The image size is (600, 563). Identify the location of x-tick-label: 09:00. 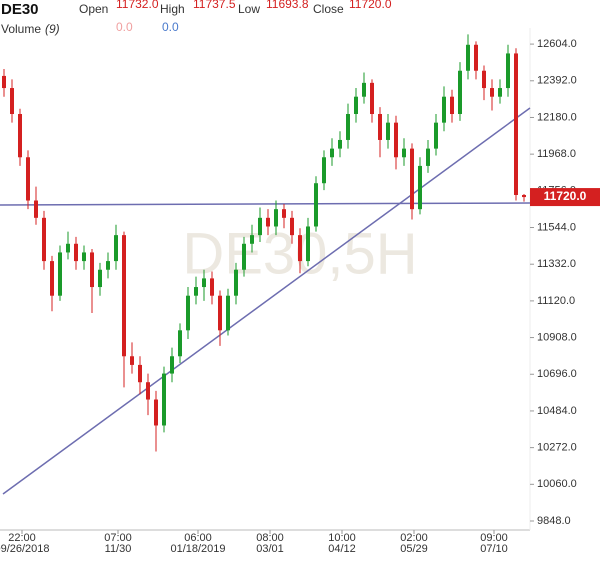
(494, 538).